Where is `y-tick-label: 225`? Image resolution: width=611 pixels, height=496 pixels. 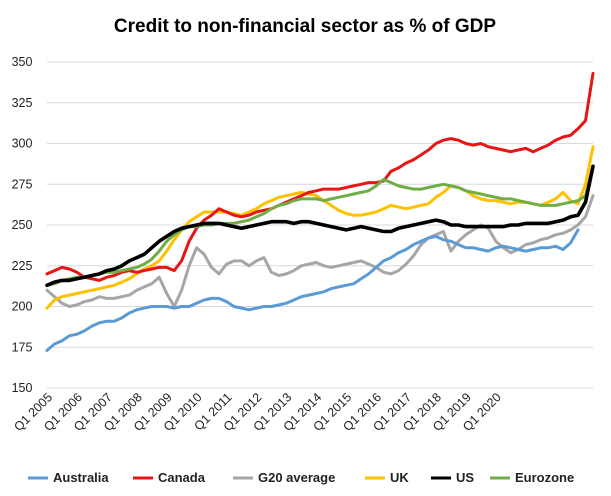
y-tick-label: 225 is located at coordinates (22, 266).